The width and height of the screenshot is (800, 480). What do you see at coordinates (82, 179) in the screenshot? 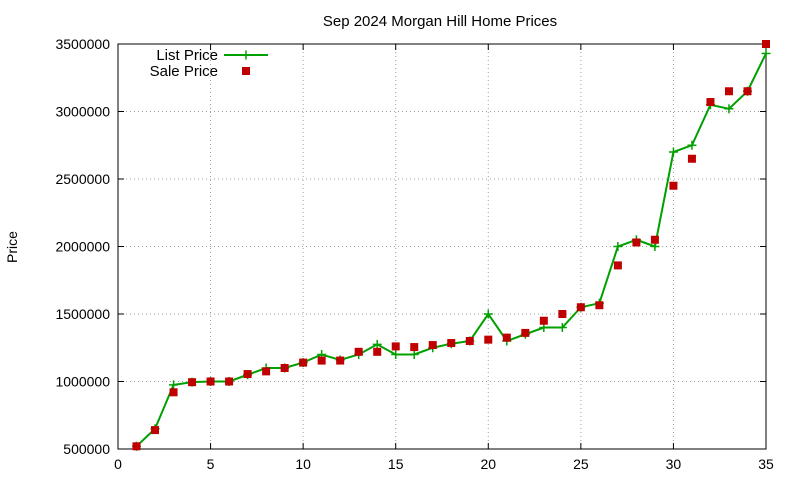
I see `y-tick-label: 2500000` at bounding box center [82, 179].